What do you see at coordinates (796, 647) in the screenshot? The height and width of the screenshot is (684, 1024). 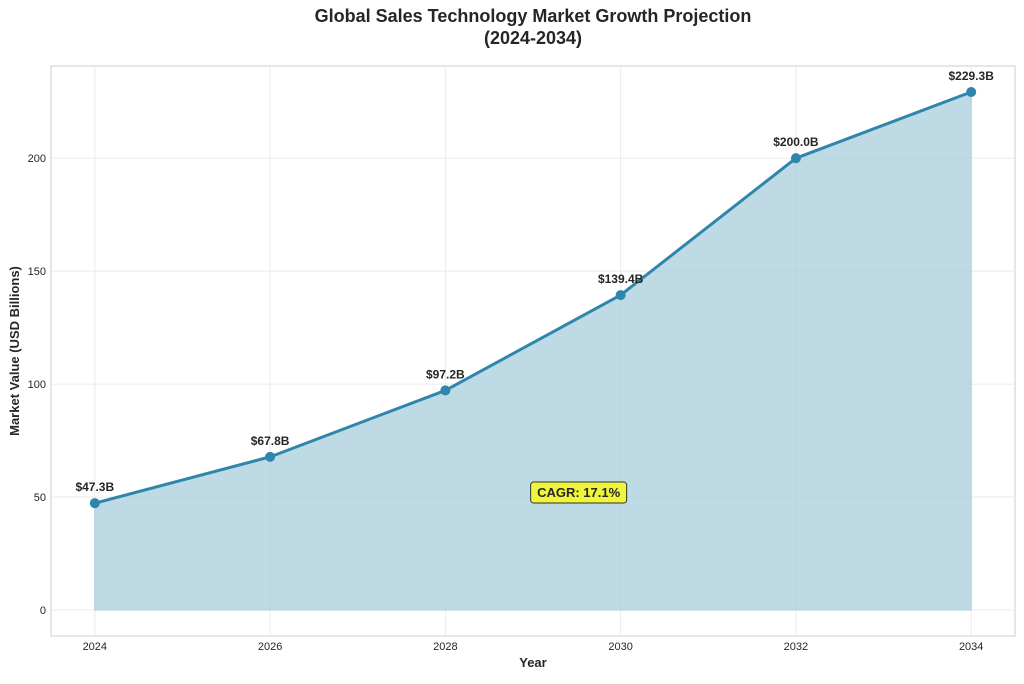 I see `x-tick-label: 2032` at bounding box center [796, 647].